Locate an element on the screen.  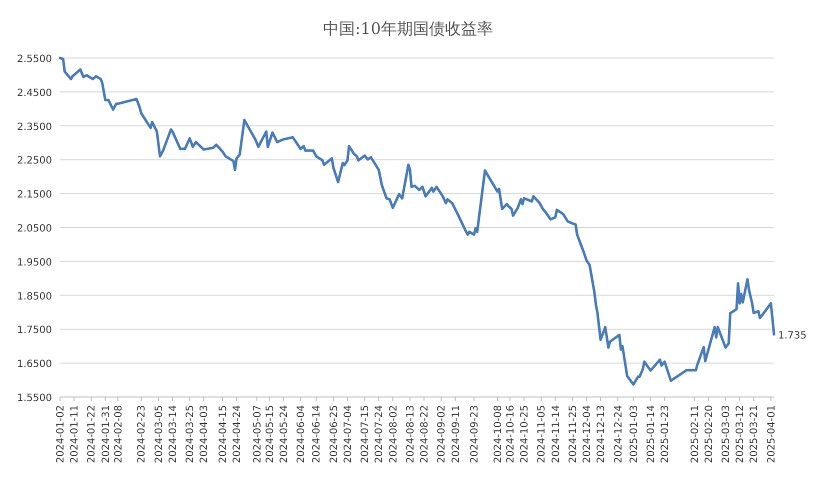
x-tick-label: 2024-01-22 is located at coordinates (92, 434).